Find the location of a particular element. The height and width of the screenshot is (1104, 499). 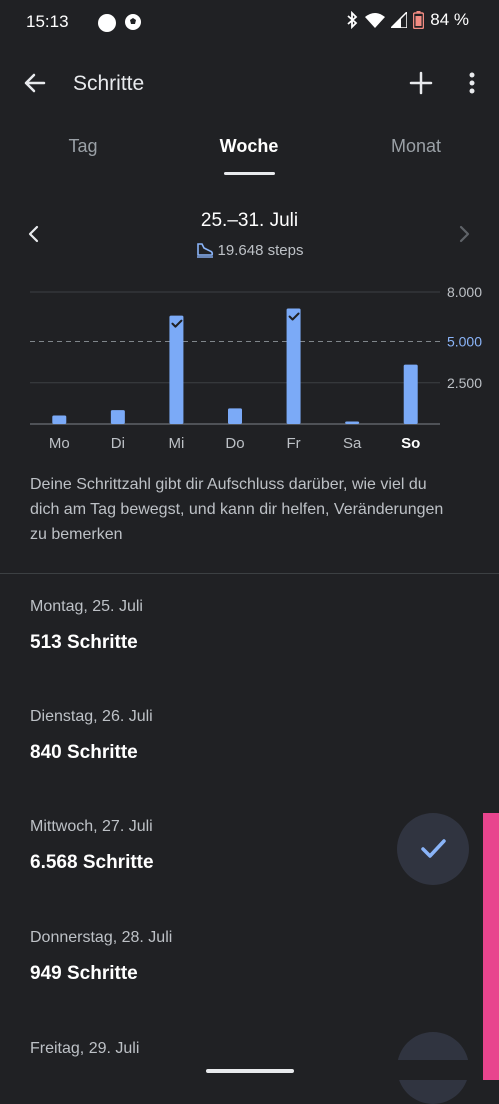

list-item: Donnerstag, 28. Juli 949 Schritte is located at coordinates (220, 957).